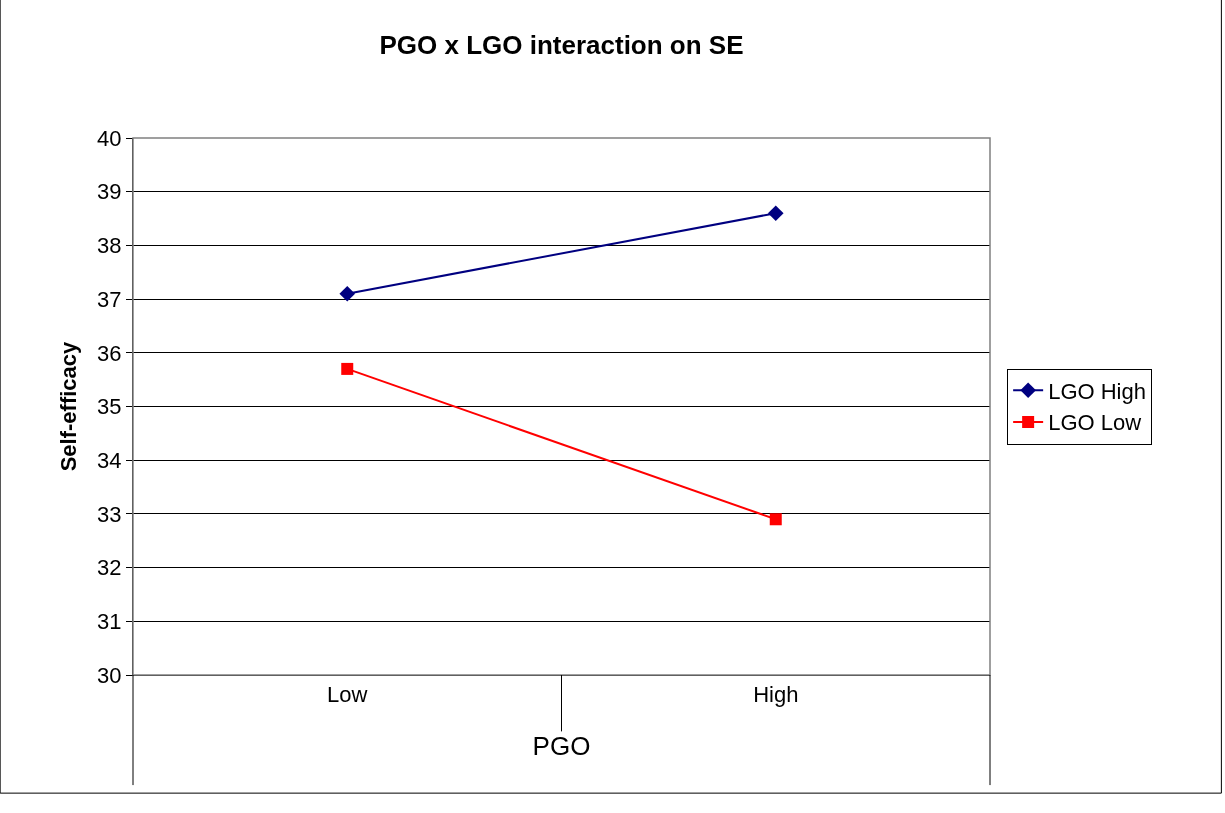 The height and width of the screenshot is (813, 1225). What do you see at coordinates (109, 192) in the screenshot?
I see `y-tick-label: 39` at bounding box center [109, 192].